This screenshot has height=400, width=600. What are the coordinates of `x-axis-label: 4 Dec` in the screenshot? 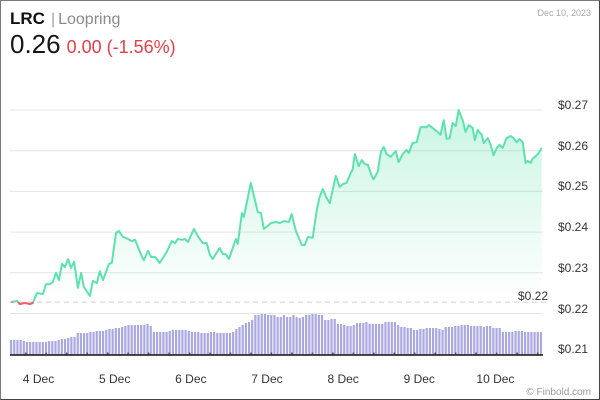 It's located at (38, 379).